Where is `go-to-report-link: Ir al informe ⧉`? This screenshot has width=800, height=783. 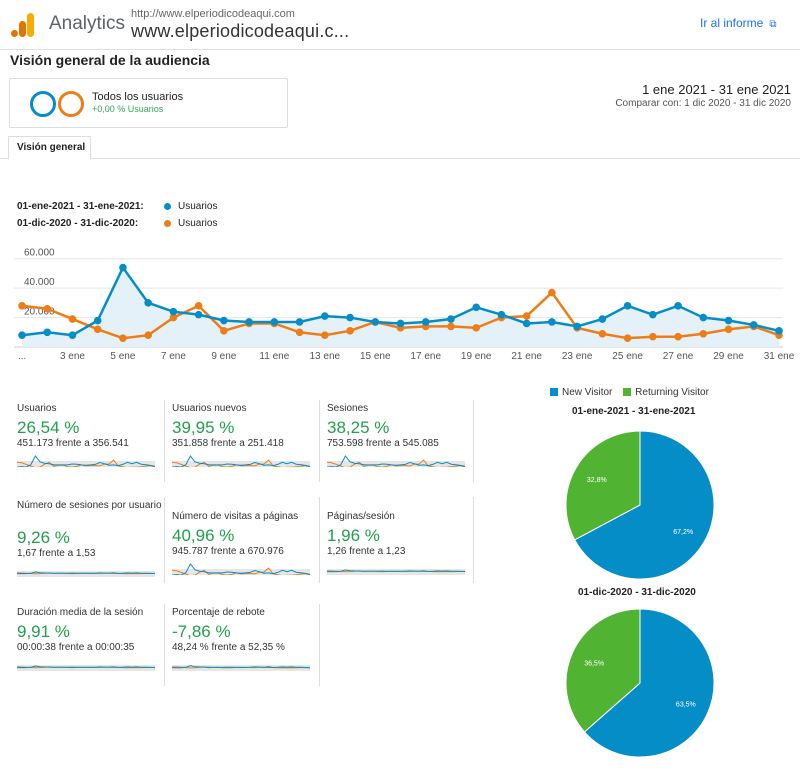 go-to-report-link: Ir al informe ⧉ is located at coordinates (738, 23).